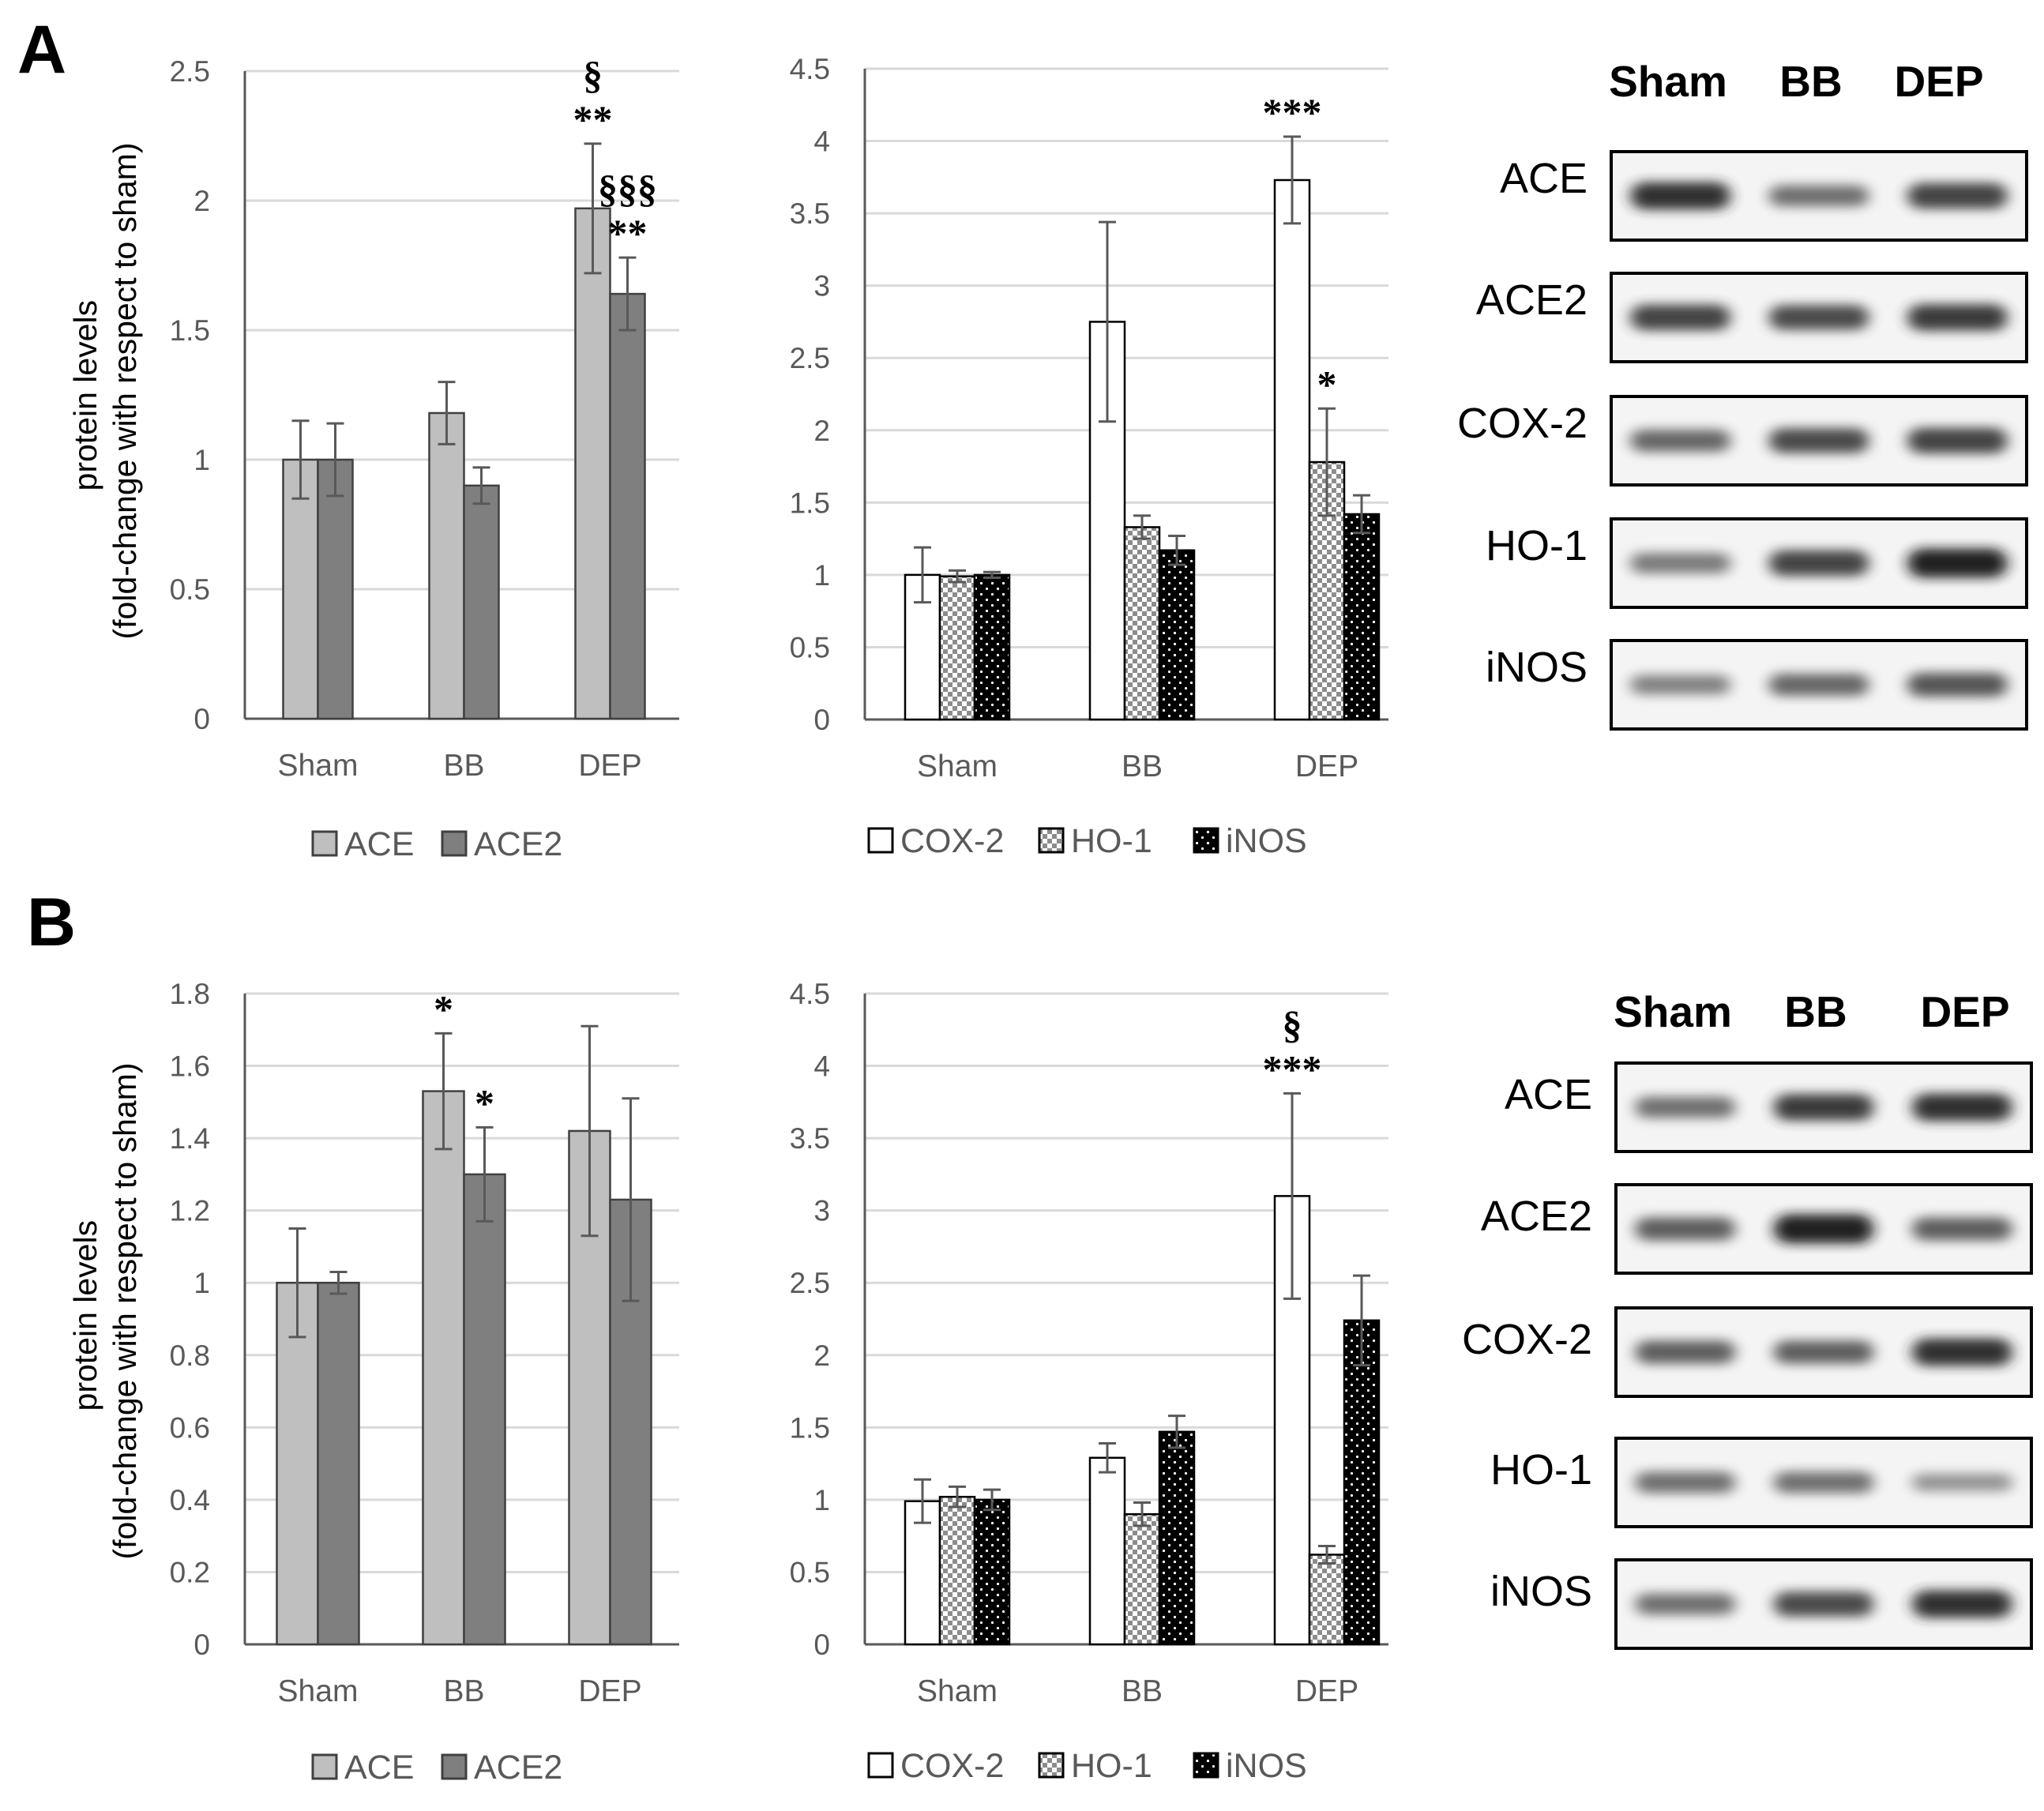 Image resolution: width=2044 pixels, height=1811 pixels. Describe the element at coordinates (190, 1138) in the screenshot. I see `y-tick-label: 1.4` at that location.